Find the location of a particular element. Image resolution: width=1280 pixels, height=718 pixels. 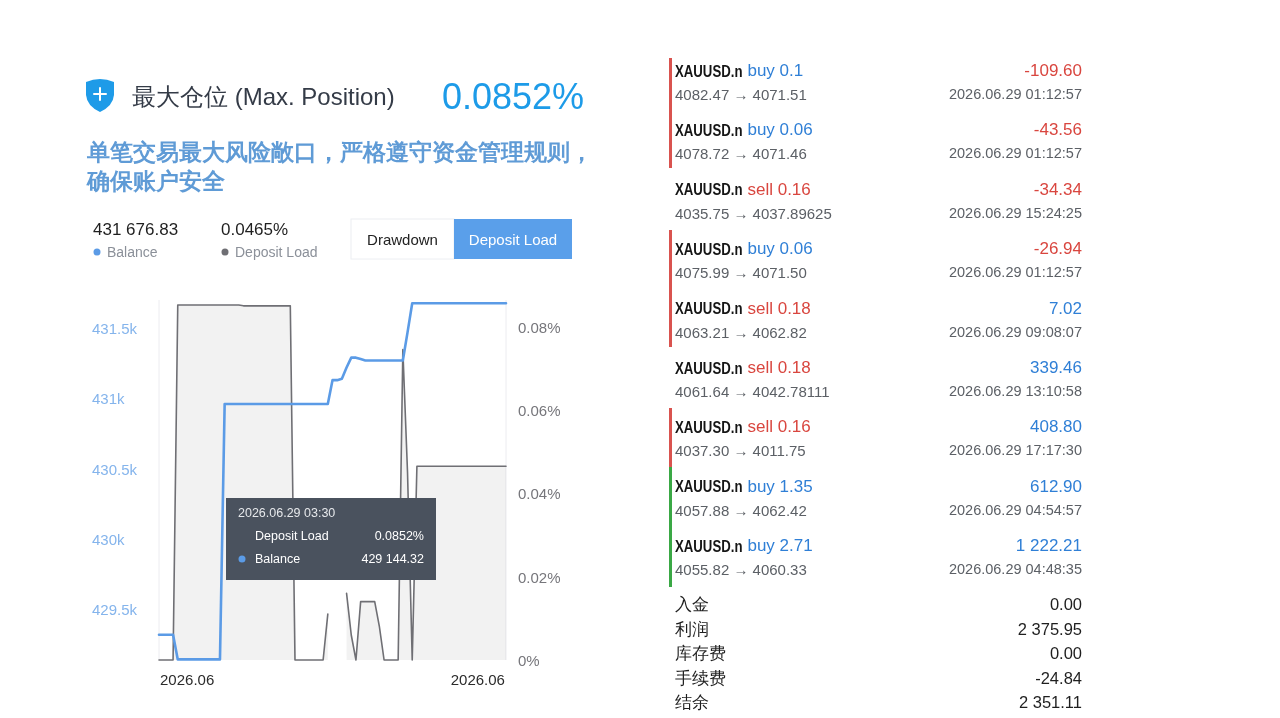

text: 4037.30 → 4011.75 is located at coordinates (740, 450).